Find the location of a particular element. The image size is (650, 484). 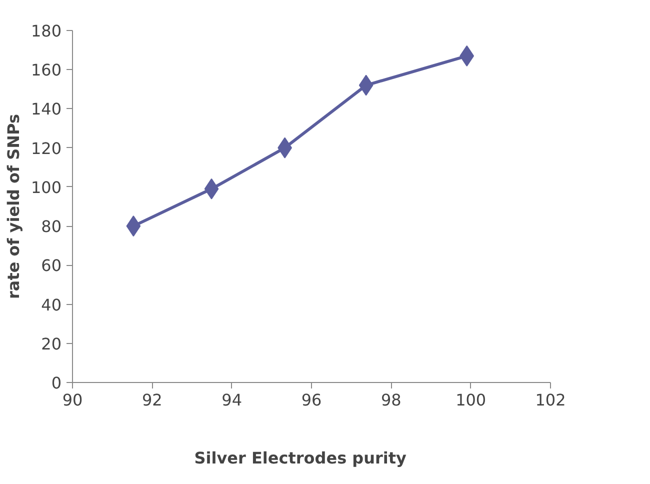

y-tick-label: 0 is located at coordinates (56, 383).